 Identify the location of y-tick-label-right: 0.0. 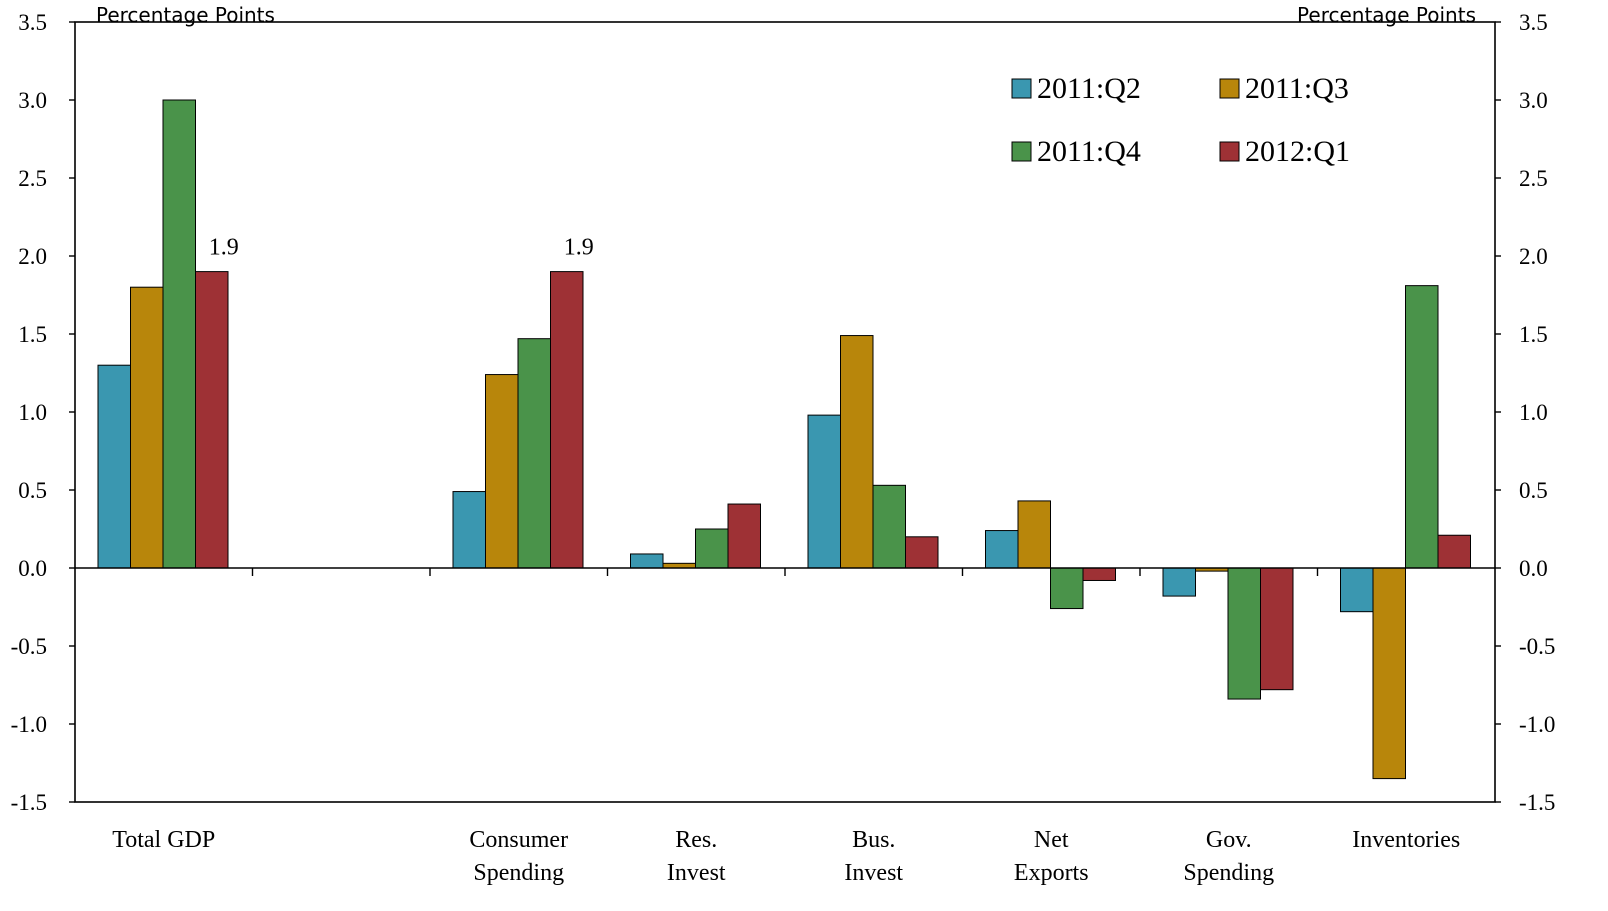
(1533, 568).